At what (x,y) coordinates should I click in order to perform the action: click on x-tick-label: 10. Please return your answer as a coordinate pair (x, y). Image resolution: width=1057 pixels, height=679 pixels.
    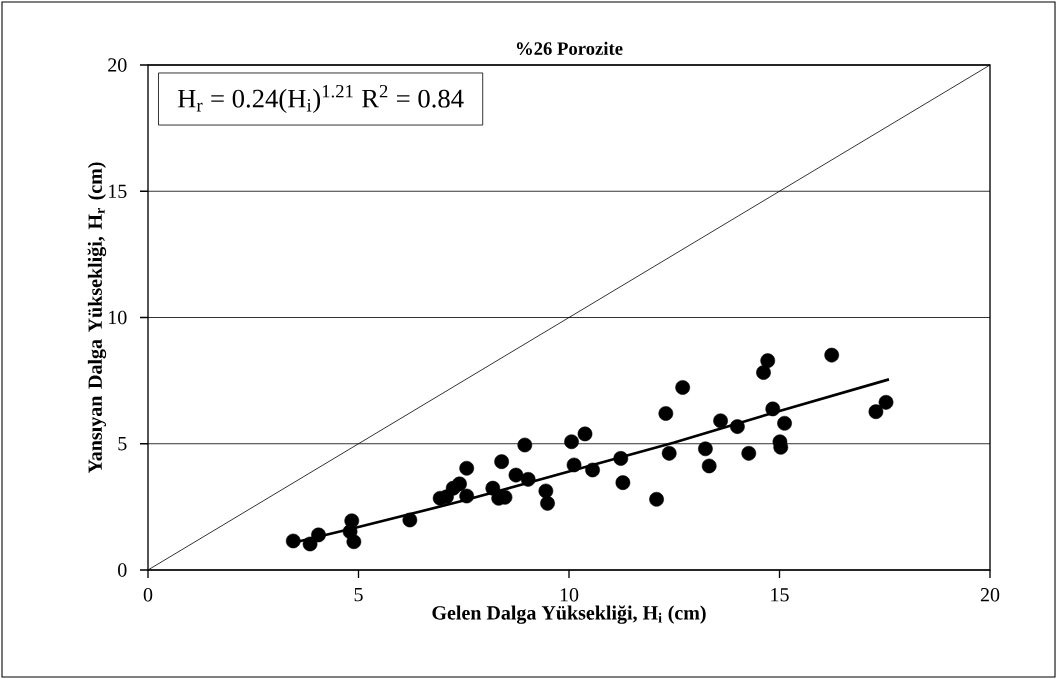
    Looking at the image, I should click on (569, 595).